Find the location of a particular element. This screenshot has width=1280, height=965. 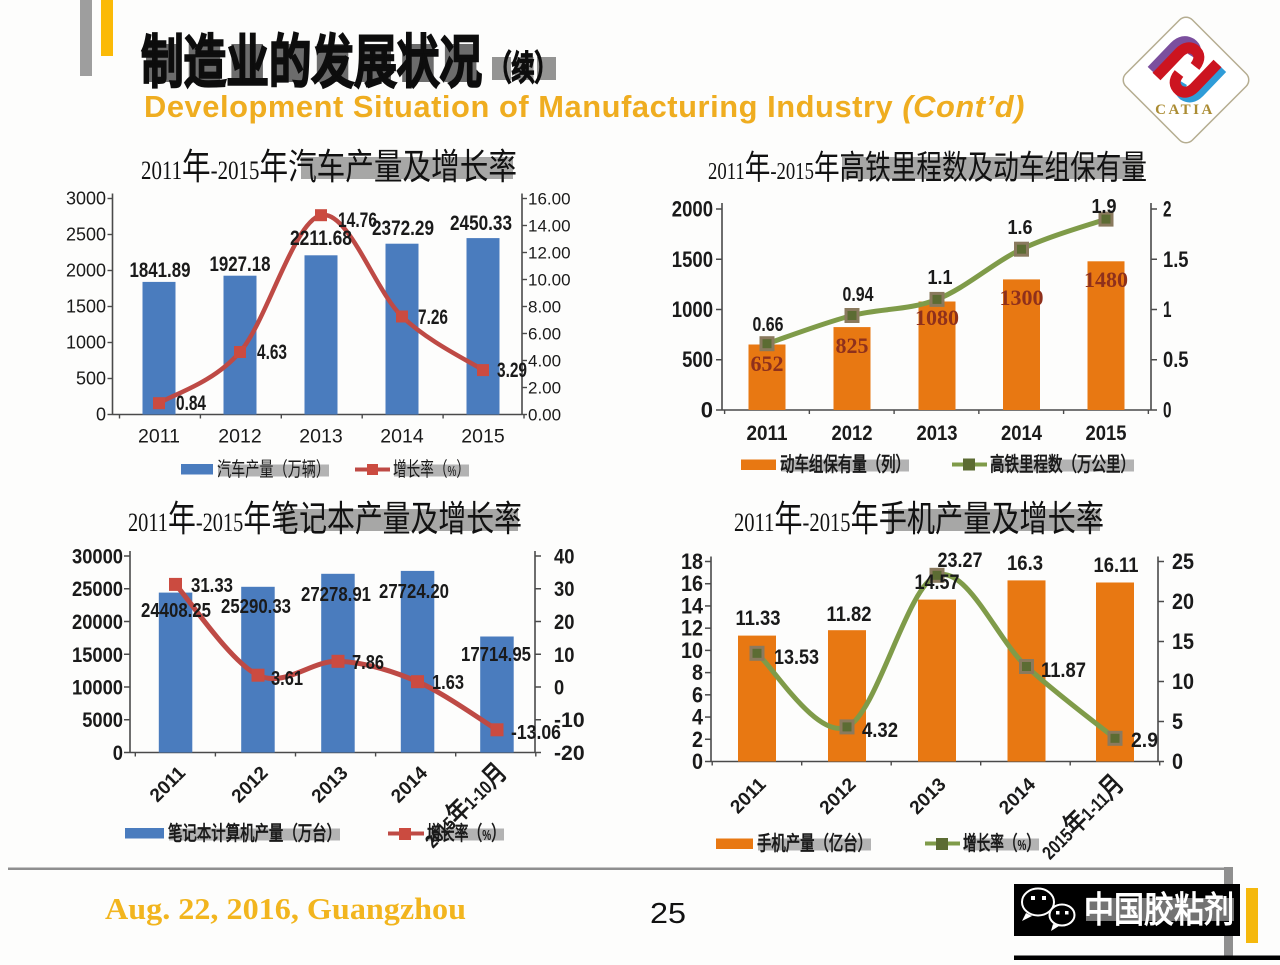

svg-text: 27278.91 is located at coordinates (336, 594).